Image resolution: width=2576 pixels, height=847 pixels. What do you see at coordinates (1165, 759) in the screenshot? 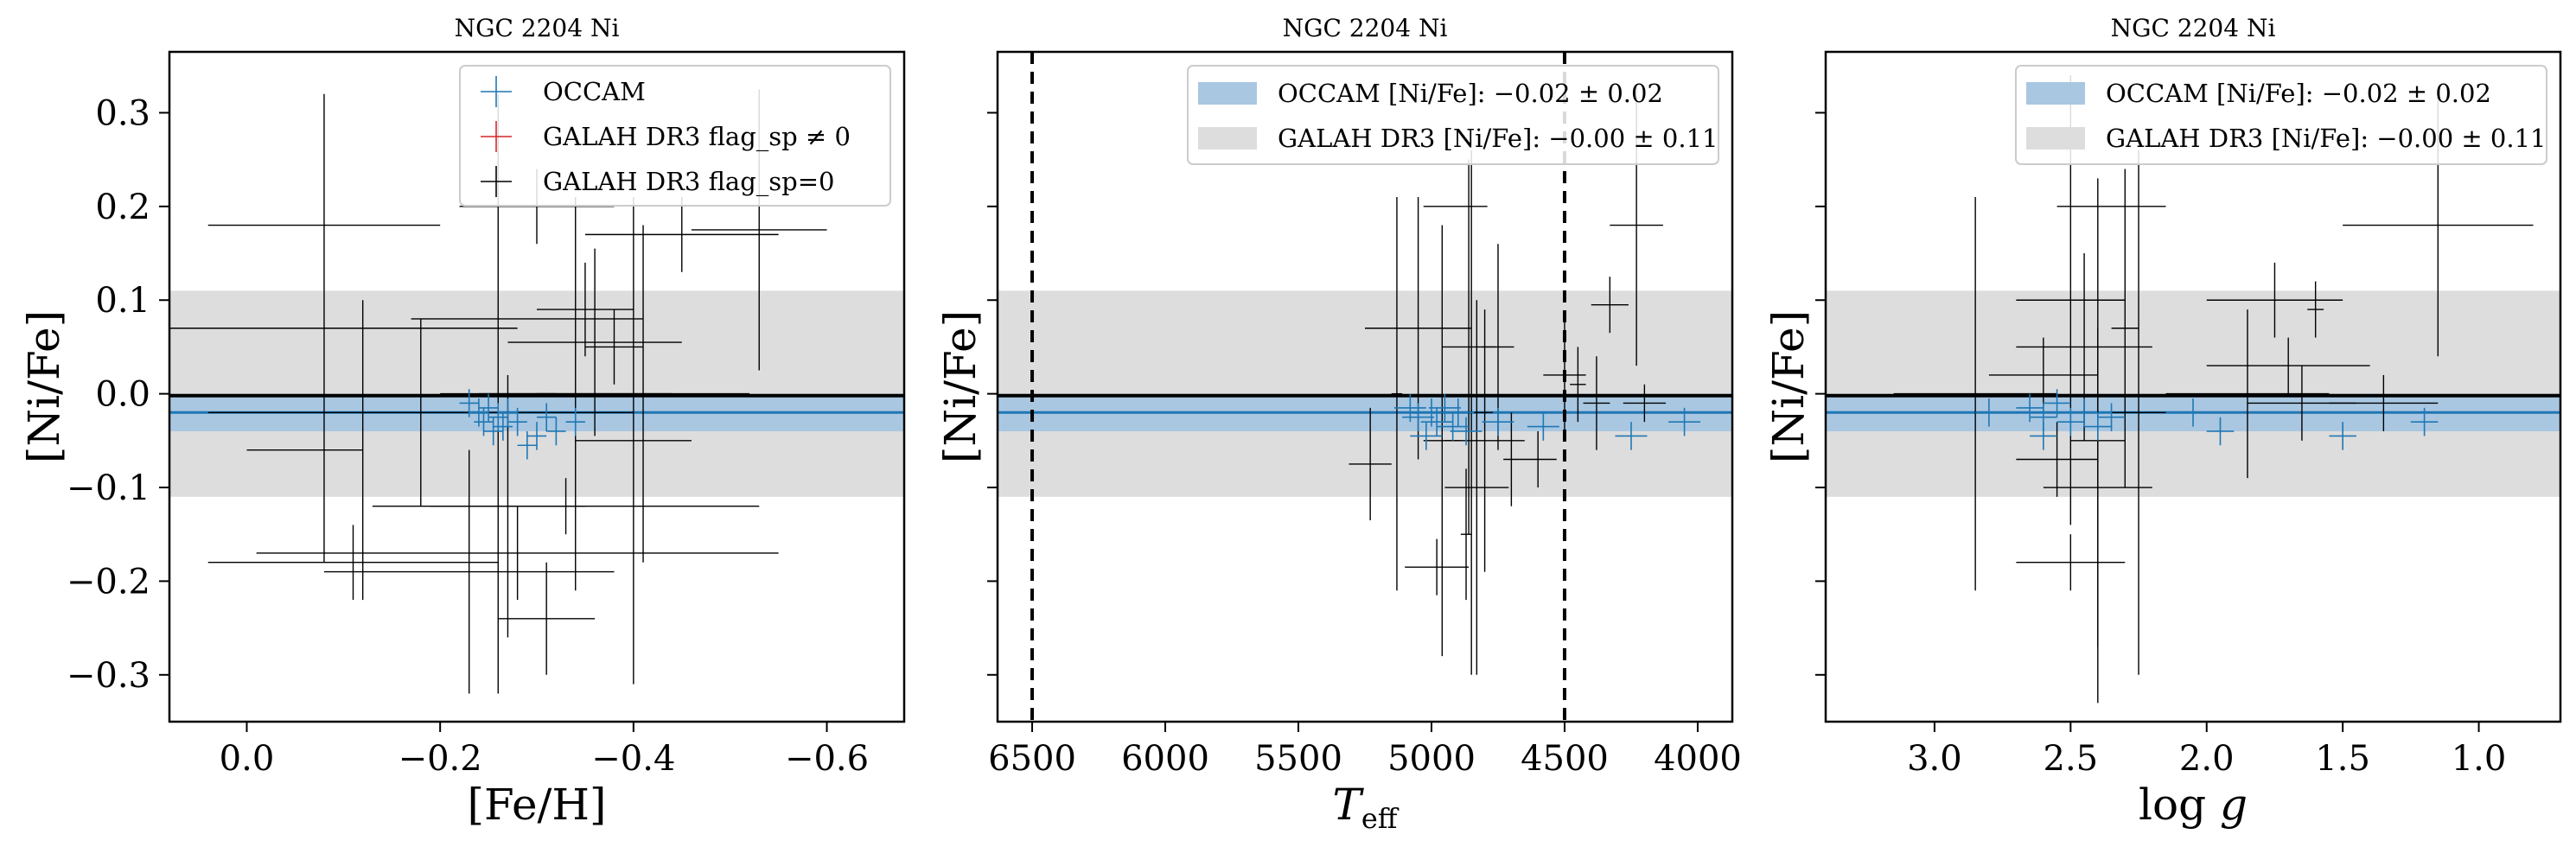
I see `x-tick-label: 6000` at bounding box center [1165, 759].